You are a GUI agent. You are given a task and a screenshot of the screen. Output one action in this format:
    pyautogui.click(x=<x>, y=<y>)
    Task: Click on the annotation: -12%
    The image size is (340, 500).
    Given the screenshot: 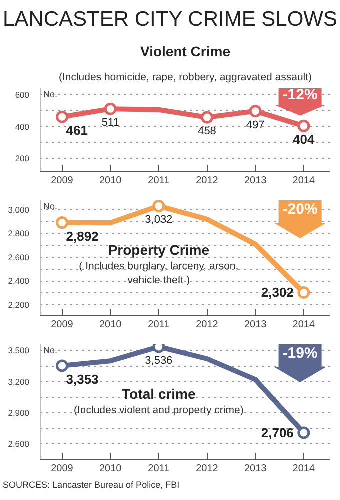 What is the action you would take?
    pyautogui.click(x=300, y=95)
    